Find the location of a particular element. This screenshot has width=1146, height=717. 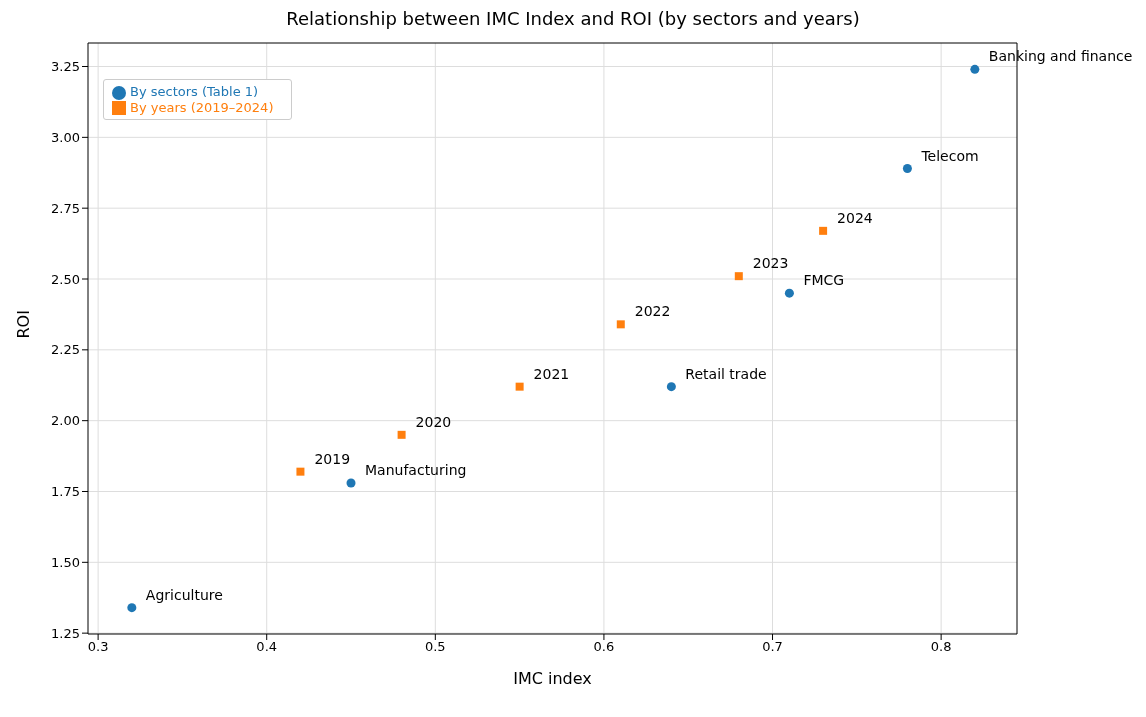

y-axis-title: ROI is located at coordinates (23, 324).